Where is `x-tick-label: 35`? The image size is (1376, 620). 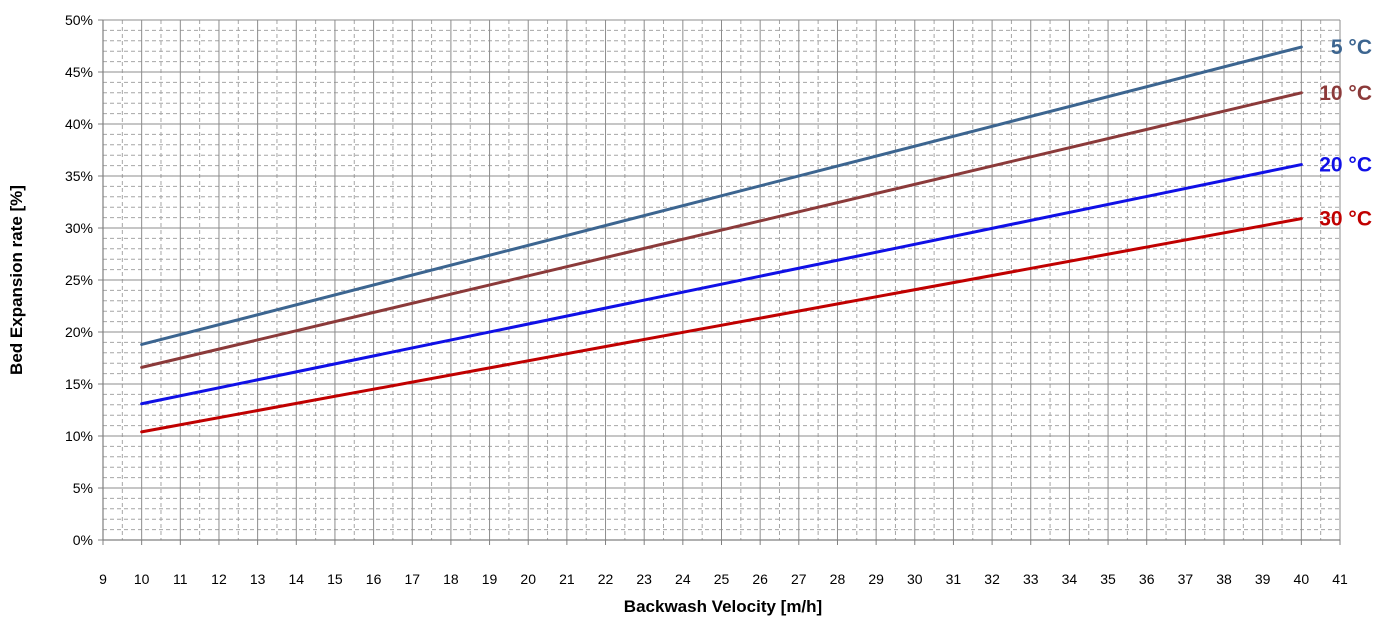 x-tick-label: 35 is located at coordinates (1108, 579).